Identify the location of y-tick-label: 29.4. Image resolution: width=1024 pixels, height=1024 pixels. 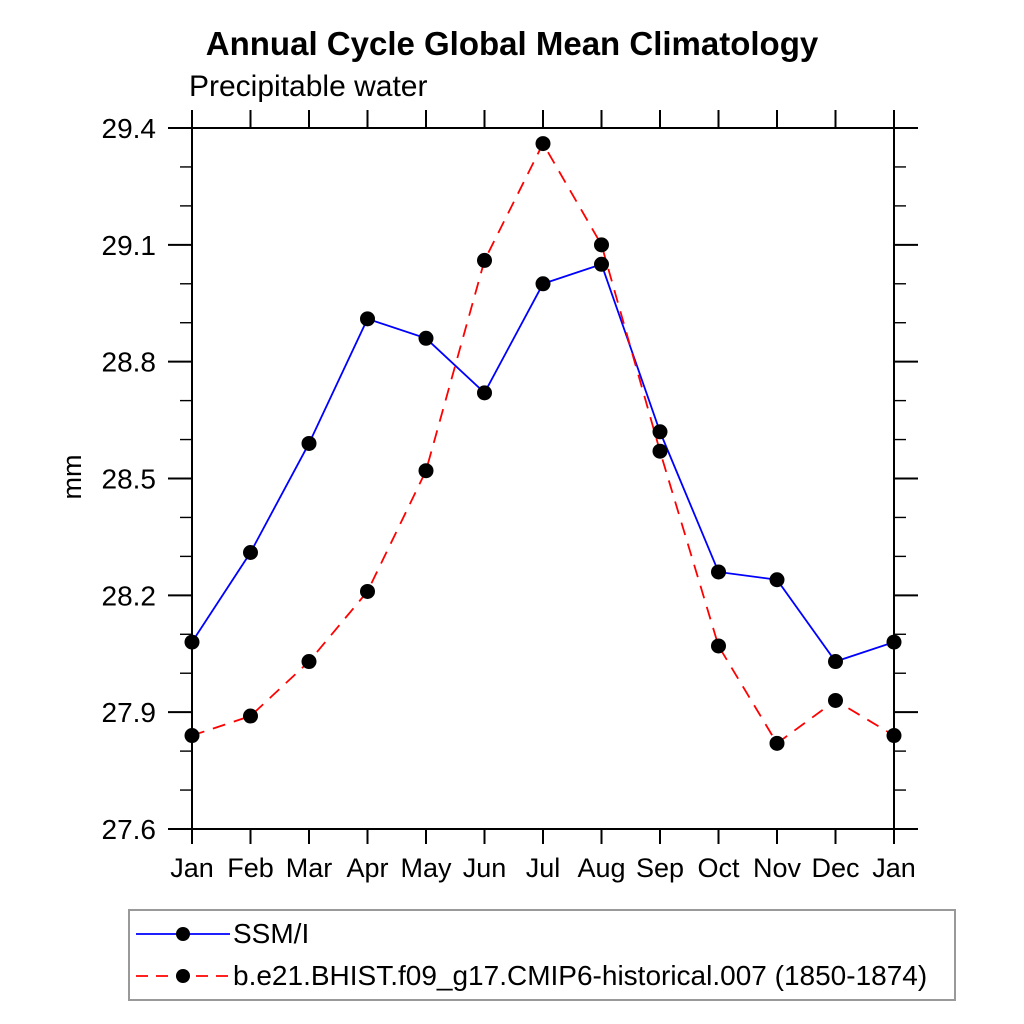
(129, 128).